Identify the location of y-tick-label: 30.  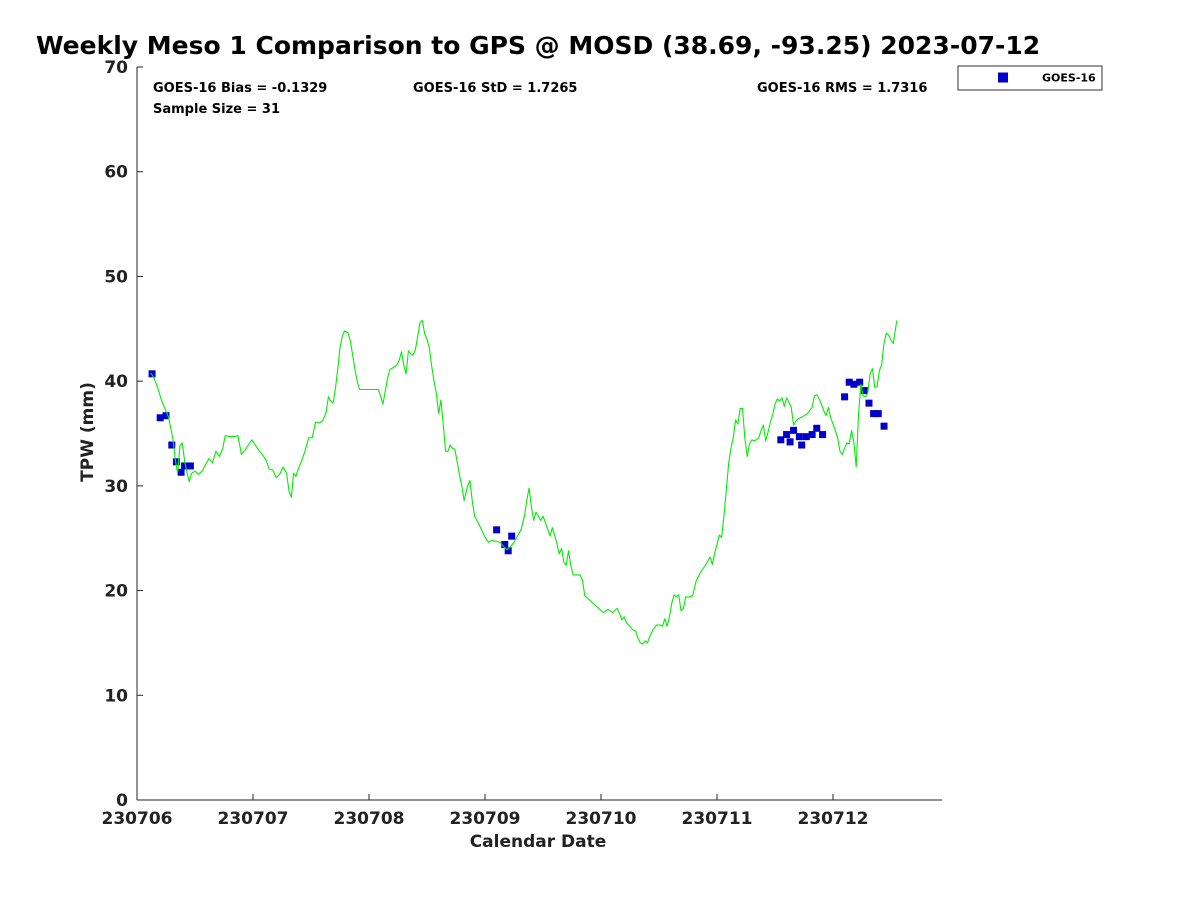
(116, 487).